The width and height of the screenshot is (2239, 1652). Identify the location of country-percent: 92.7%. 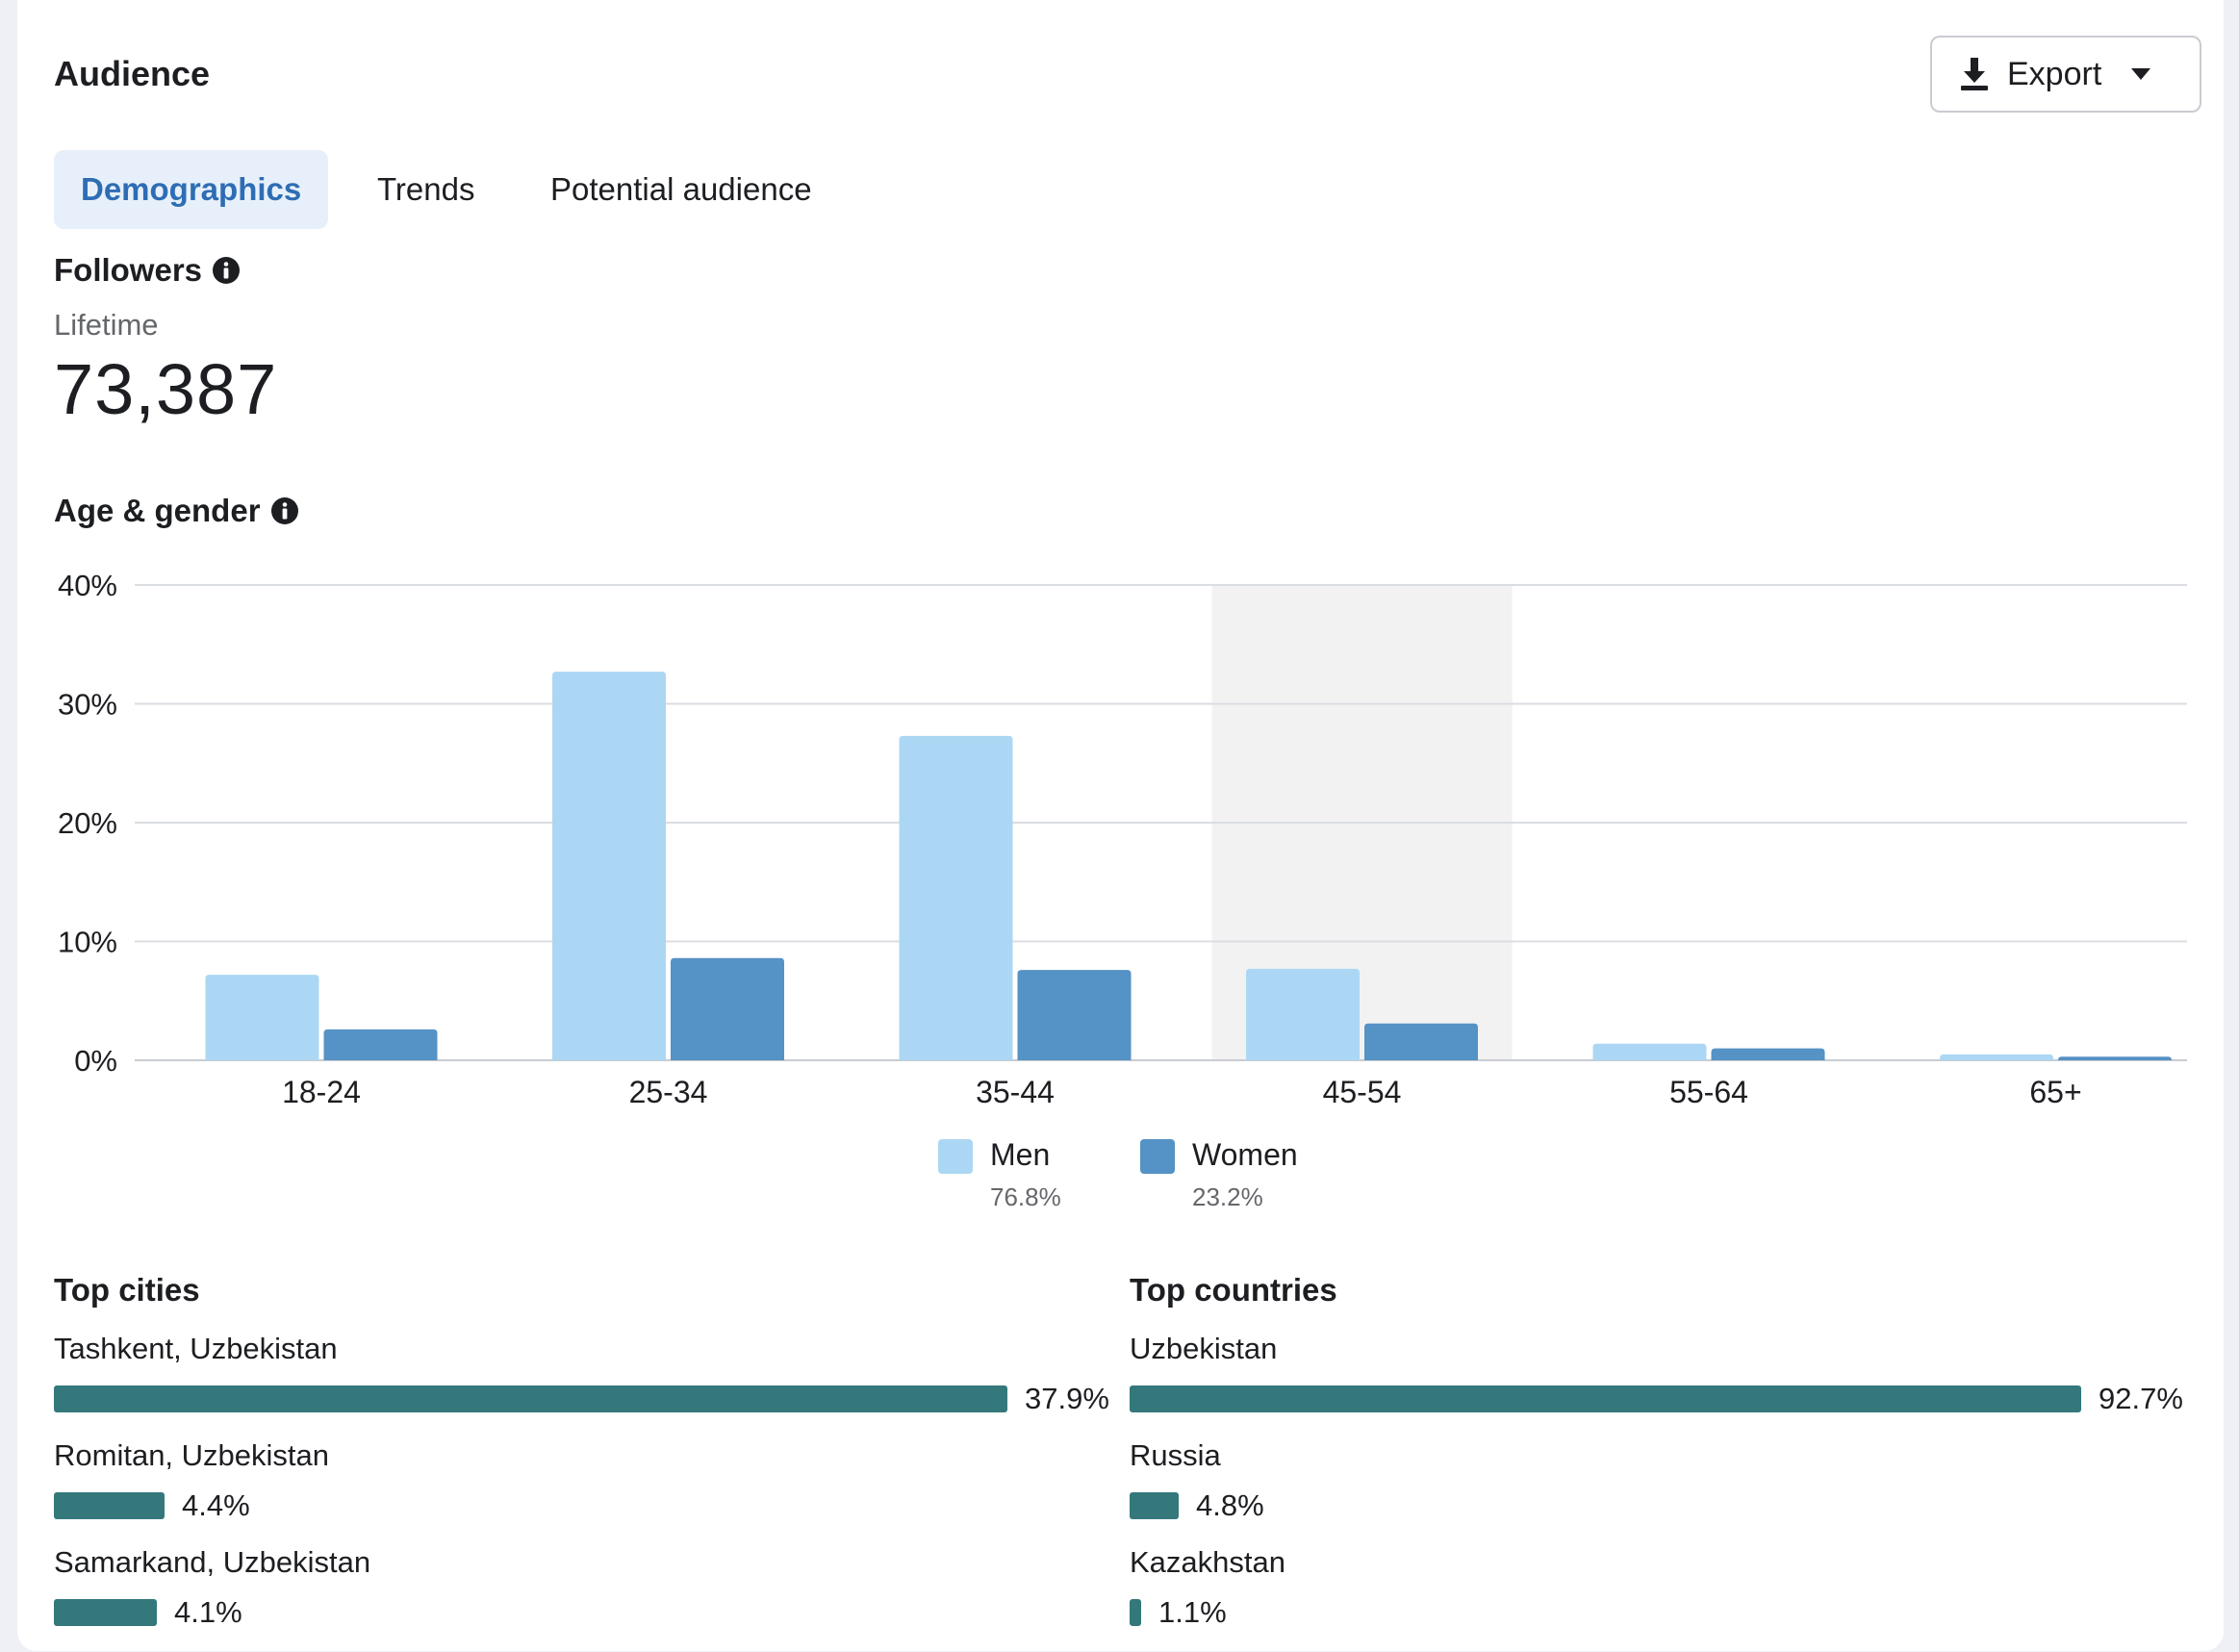
(2141, 1398).